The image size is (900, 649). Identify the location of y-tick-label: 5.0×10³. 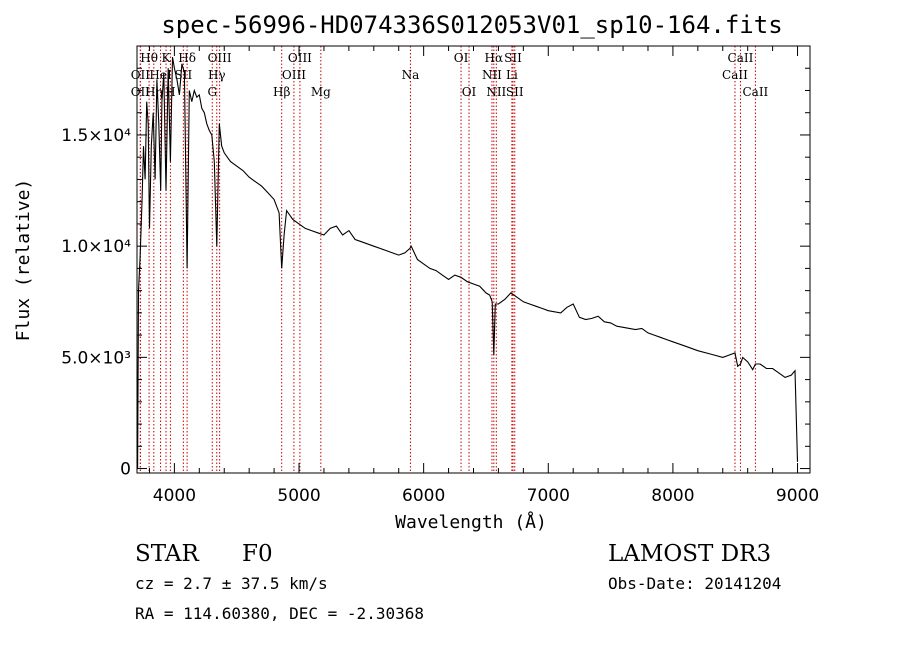
(96, 358).